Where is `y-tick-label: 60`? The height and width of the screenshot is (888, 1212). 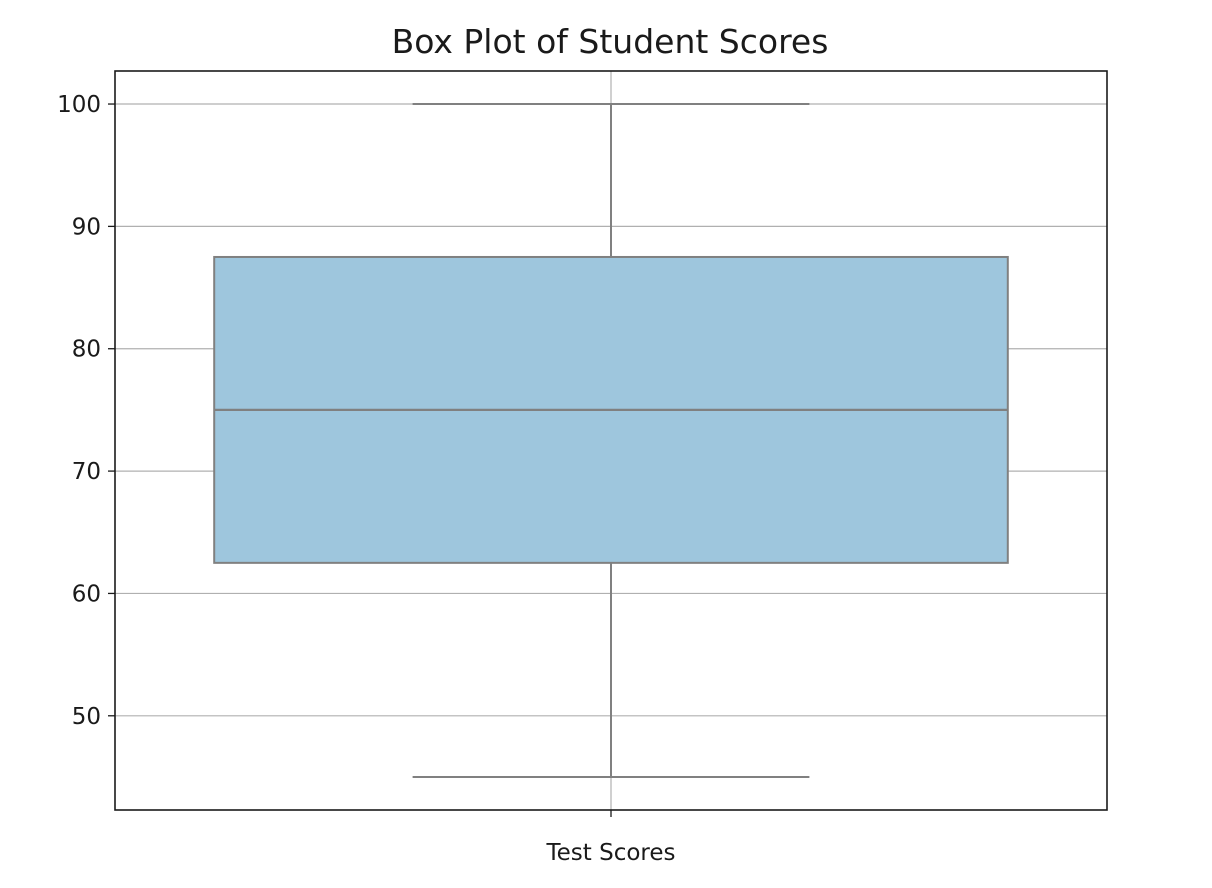 y-tick-label: 60 is located at coordinates (86, 594).